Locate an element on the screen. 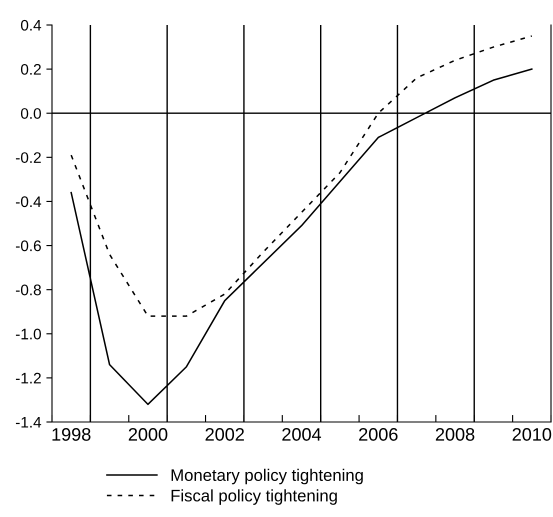 The image size is (553, 517). y-tick-label: 0.4 is located at coordinates (31, 25).